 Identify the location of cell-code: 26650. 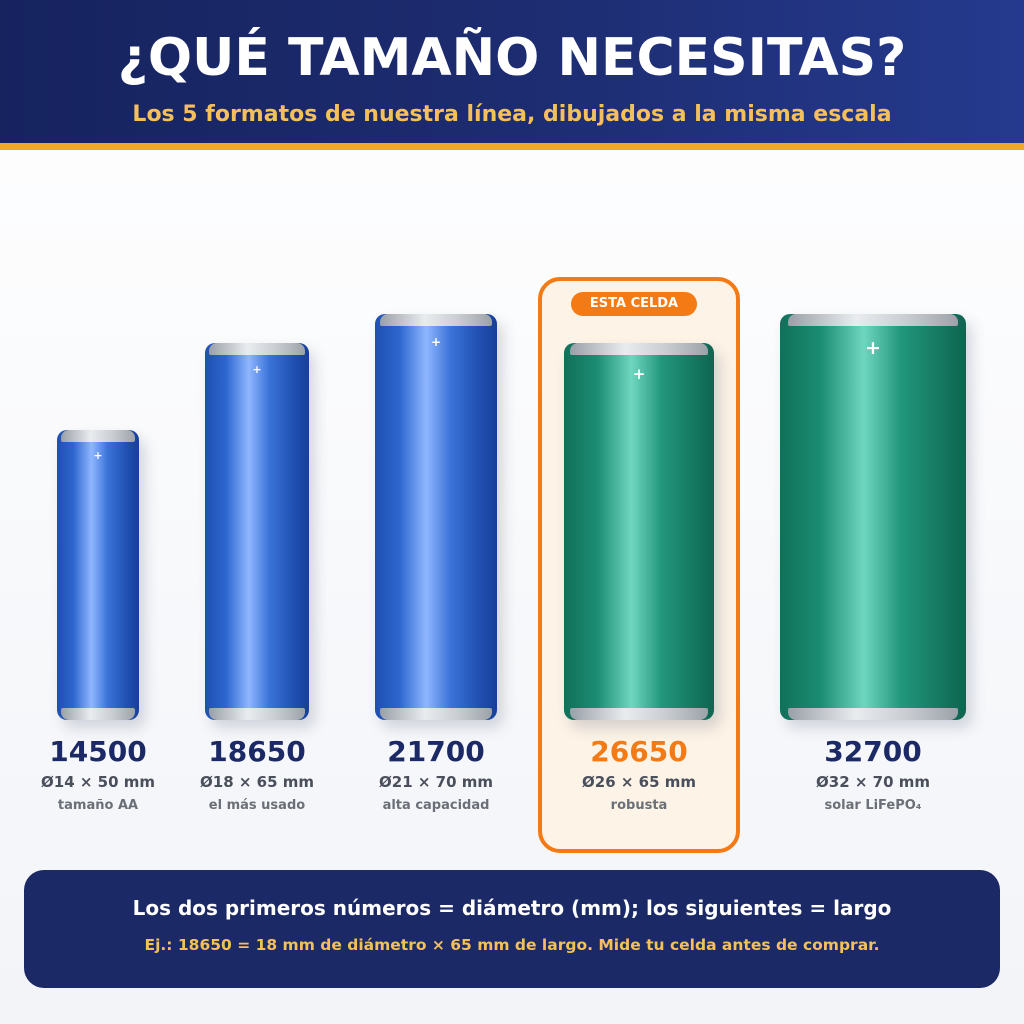
(639, 751).